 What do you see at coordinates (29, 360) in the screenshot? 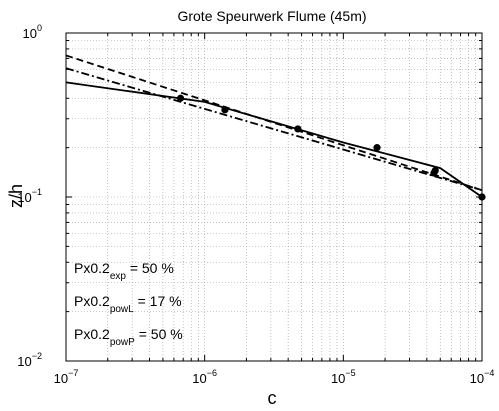
I see `y-tick-label: 10⁻²` at bounding box center [29, 360].